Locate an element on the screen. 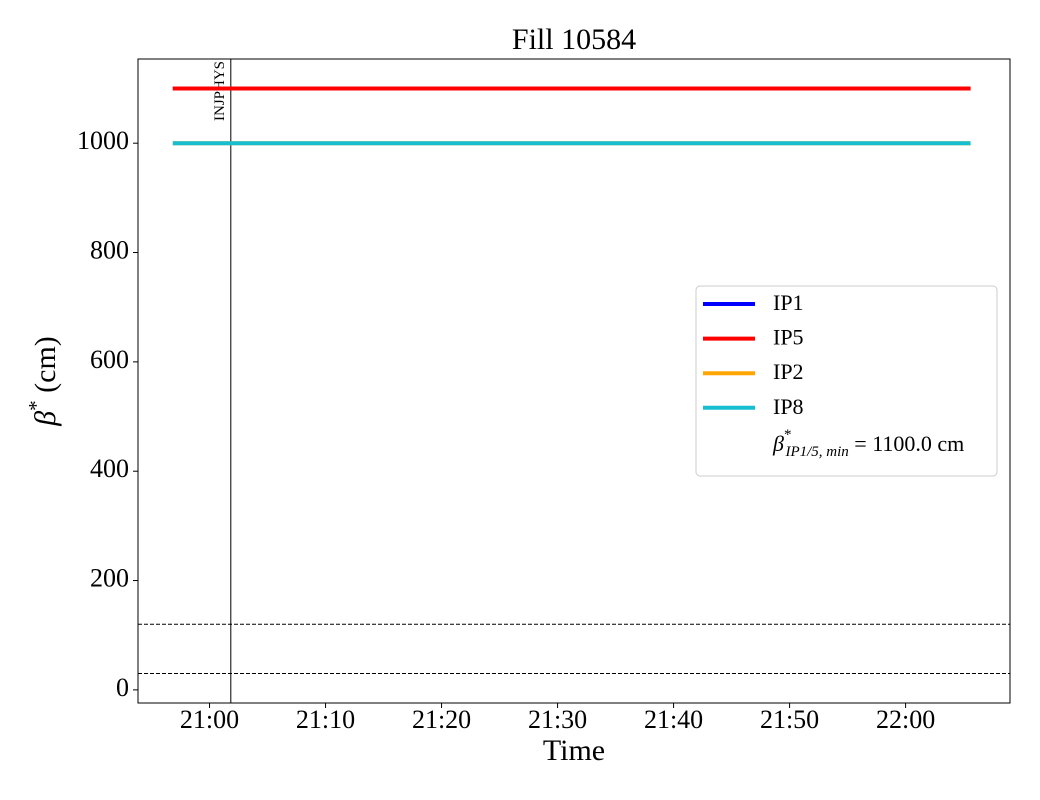  y-tick-label: 600 is located at coordinates (109, 359).